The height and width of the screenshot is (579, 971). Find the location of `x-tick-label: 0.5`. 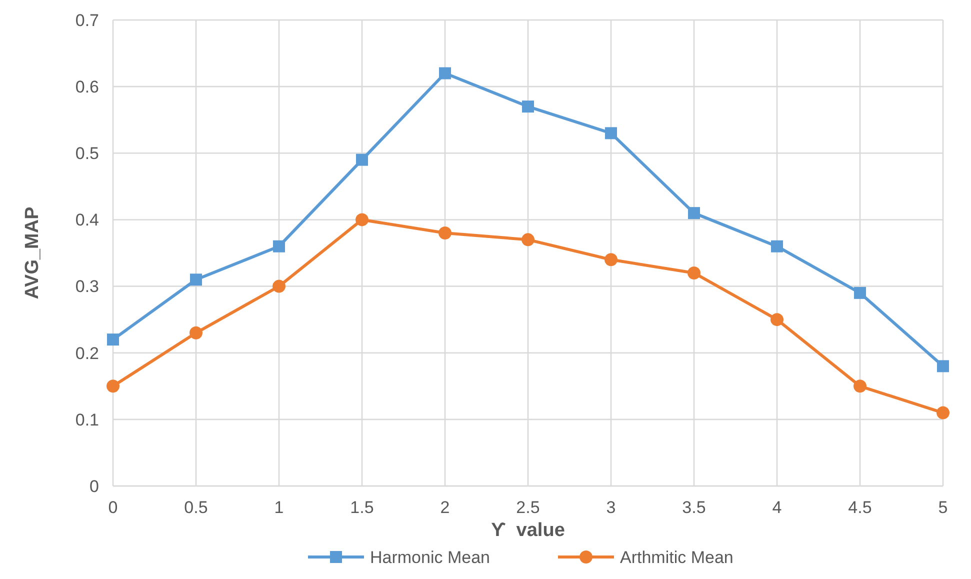

x-tick-label: 0.5 is located at coordinates (196, 507).